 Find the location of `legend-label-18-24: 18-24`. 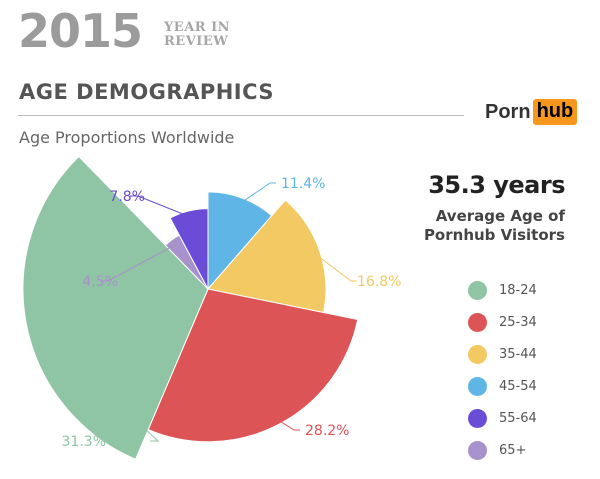

legend-label-18-24: 18-24 is located at coordinates (518, 290).